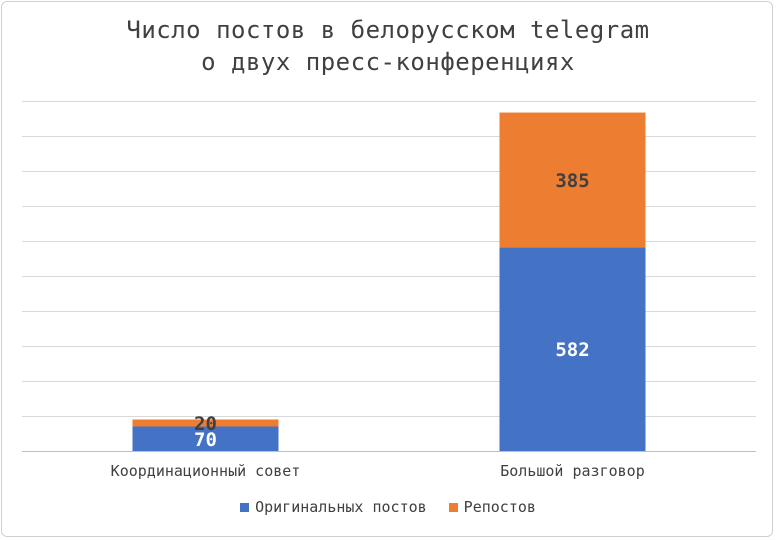 The height and width of the screenshot is (540, 776). I want to click on legend-label-original: Оригинальных постов, so click(341, 507).